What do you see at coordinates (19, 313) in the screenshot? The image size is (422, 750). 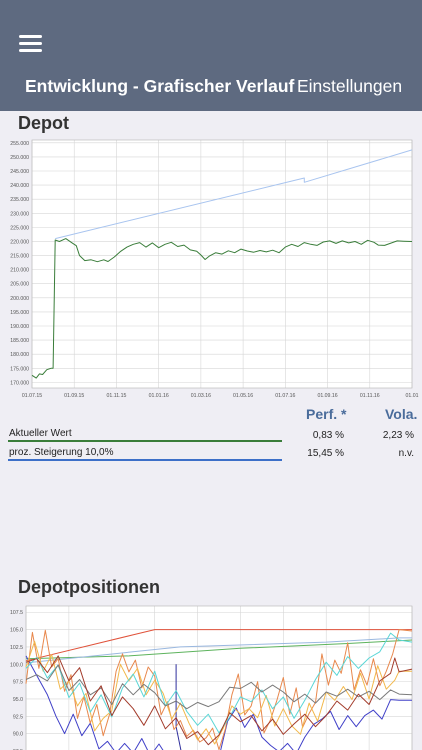 I see `y-tick-label: 195.000` at bounding box center [19, 313].